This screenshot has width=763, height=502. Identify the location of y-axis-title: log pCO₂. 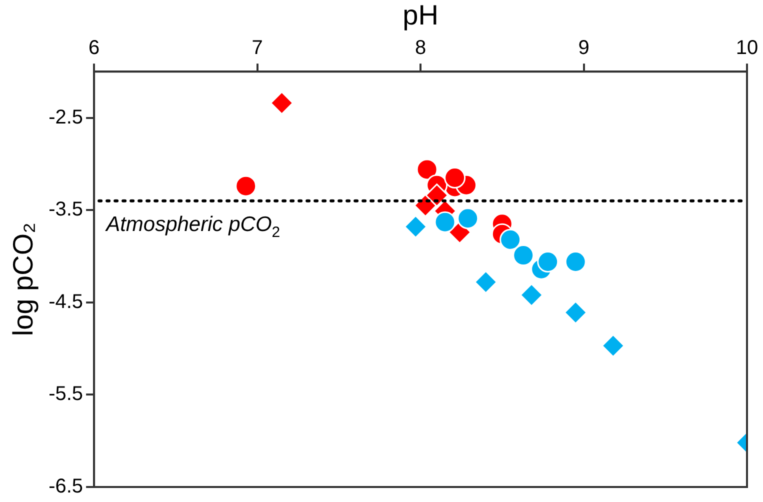
(23, 279).